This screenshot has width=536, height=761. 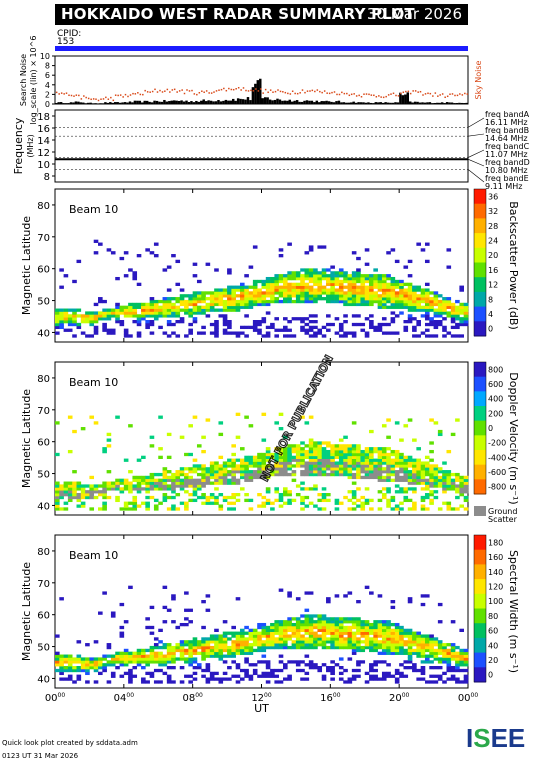 What do you see at coordinates (493, 196) in the screenshot?
I see `colorbar-tick-label: 36` at bounding box center [493, 196].